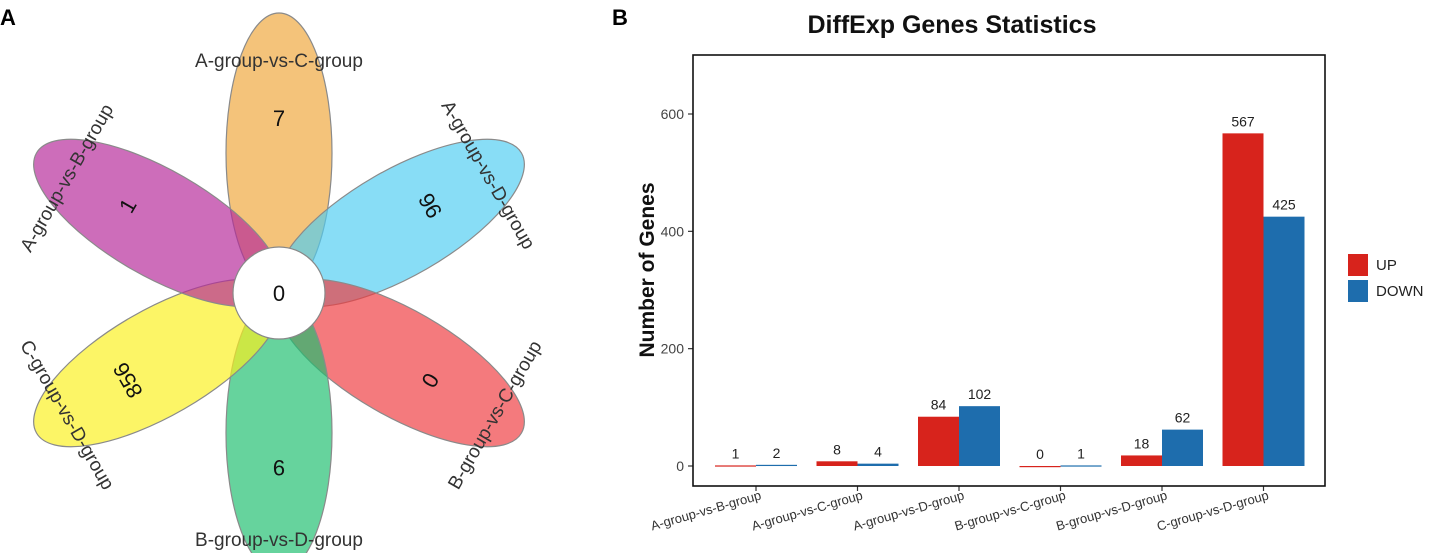 The height and width of the screenshot is (553, 1440). Describe the element at coordinates (1243, 300) in the screenshot. I see `bar-up-c-group-vs-d-group` at that location.